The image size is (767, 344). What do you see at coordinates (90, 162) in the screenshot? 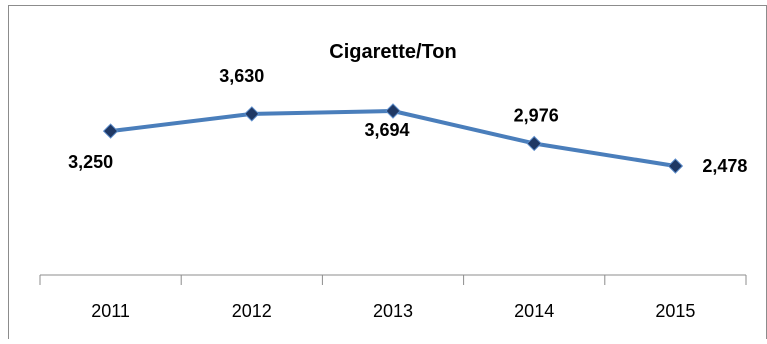
I see `data-label: 3,250` at bounding box center [90, 162].